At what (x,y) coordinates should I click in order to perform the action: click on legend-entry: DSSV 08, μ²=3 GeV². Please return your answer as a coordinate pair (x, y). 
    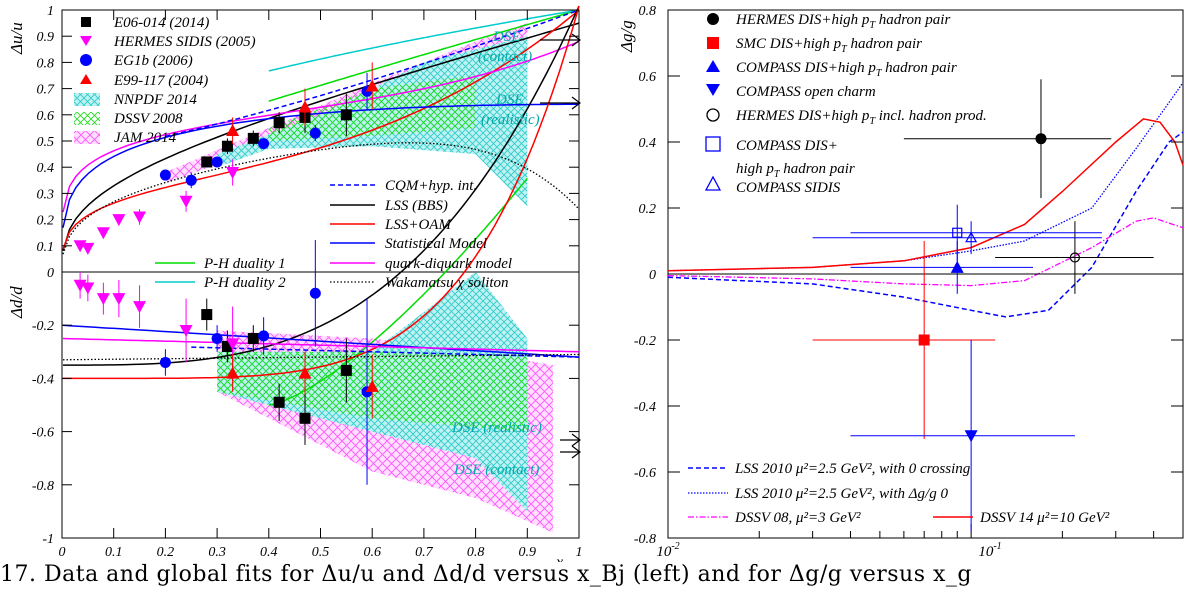
    Looking at the image, I should click on (797, 518).